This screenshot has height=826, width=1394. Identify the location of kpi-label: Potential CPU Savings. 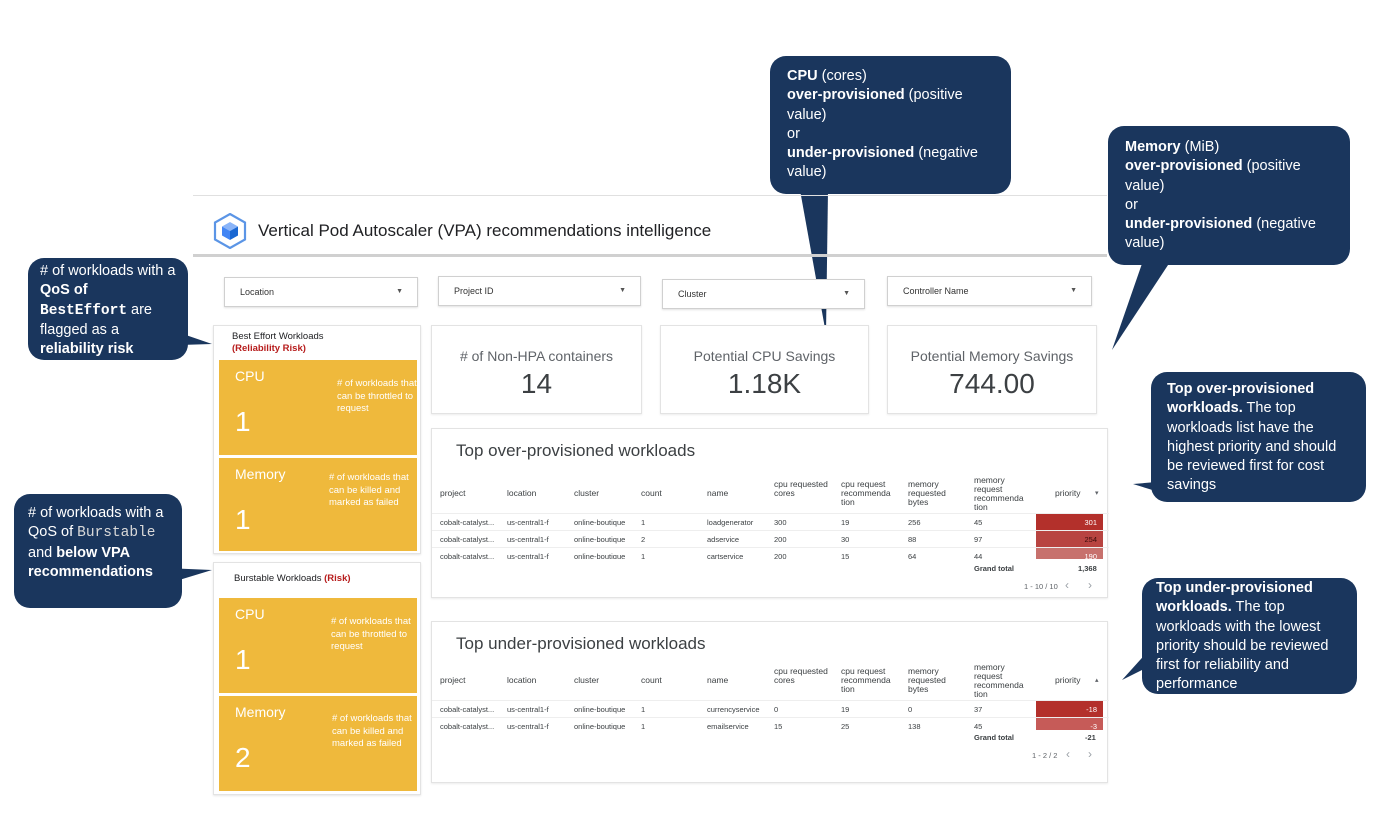
(764, 356).